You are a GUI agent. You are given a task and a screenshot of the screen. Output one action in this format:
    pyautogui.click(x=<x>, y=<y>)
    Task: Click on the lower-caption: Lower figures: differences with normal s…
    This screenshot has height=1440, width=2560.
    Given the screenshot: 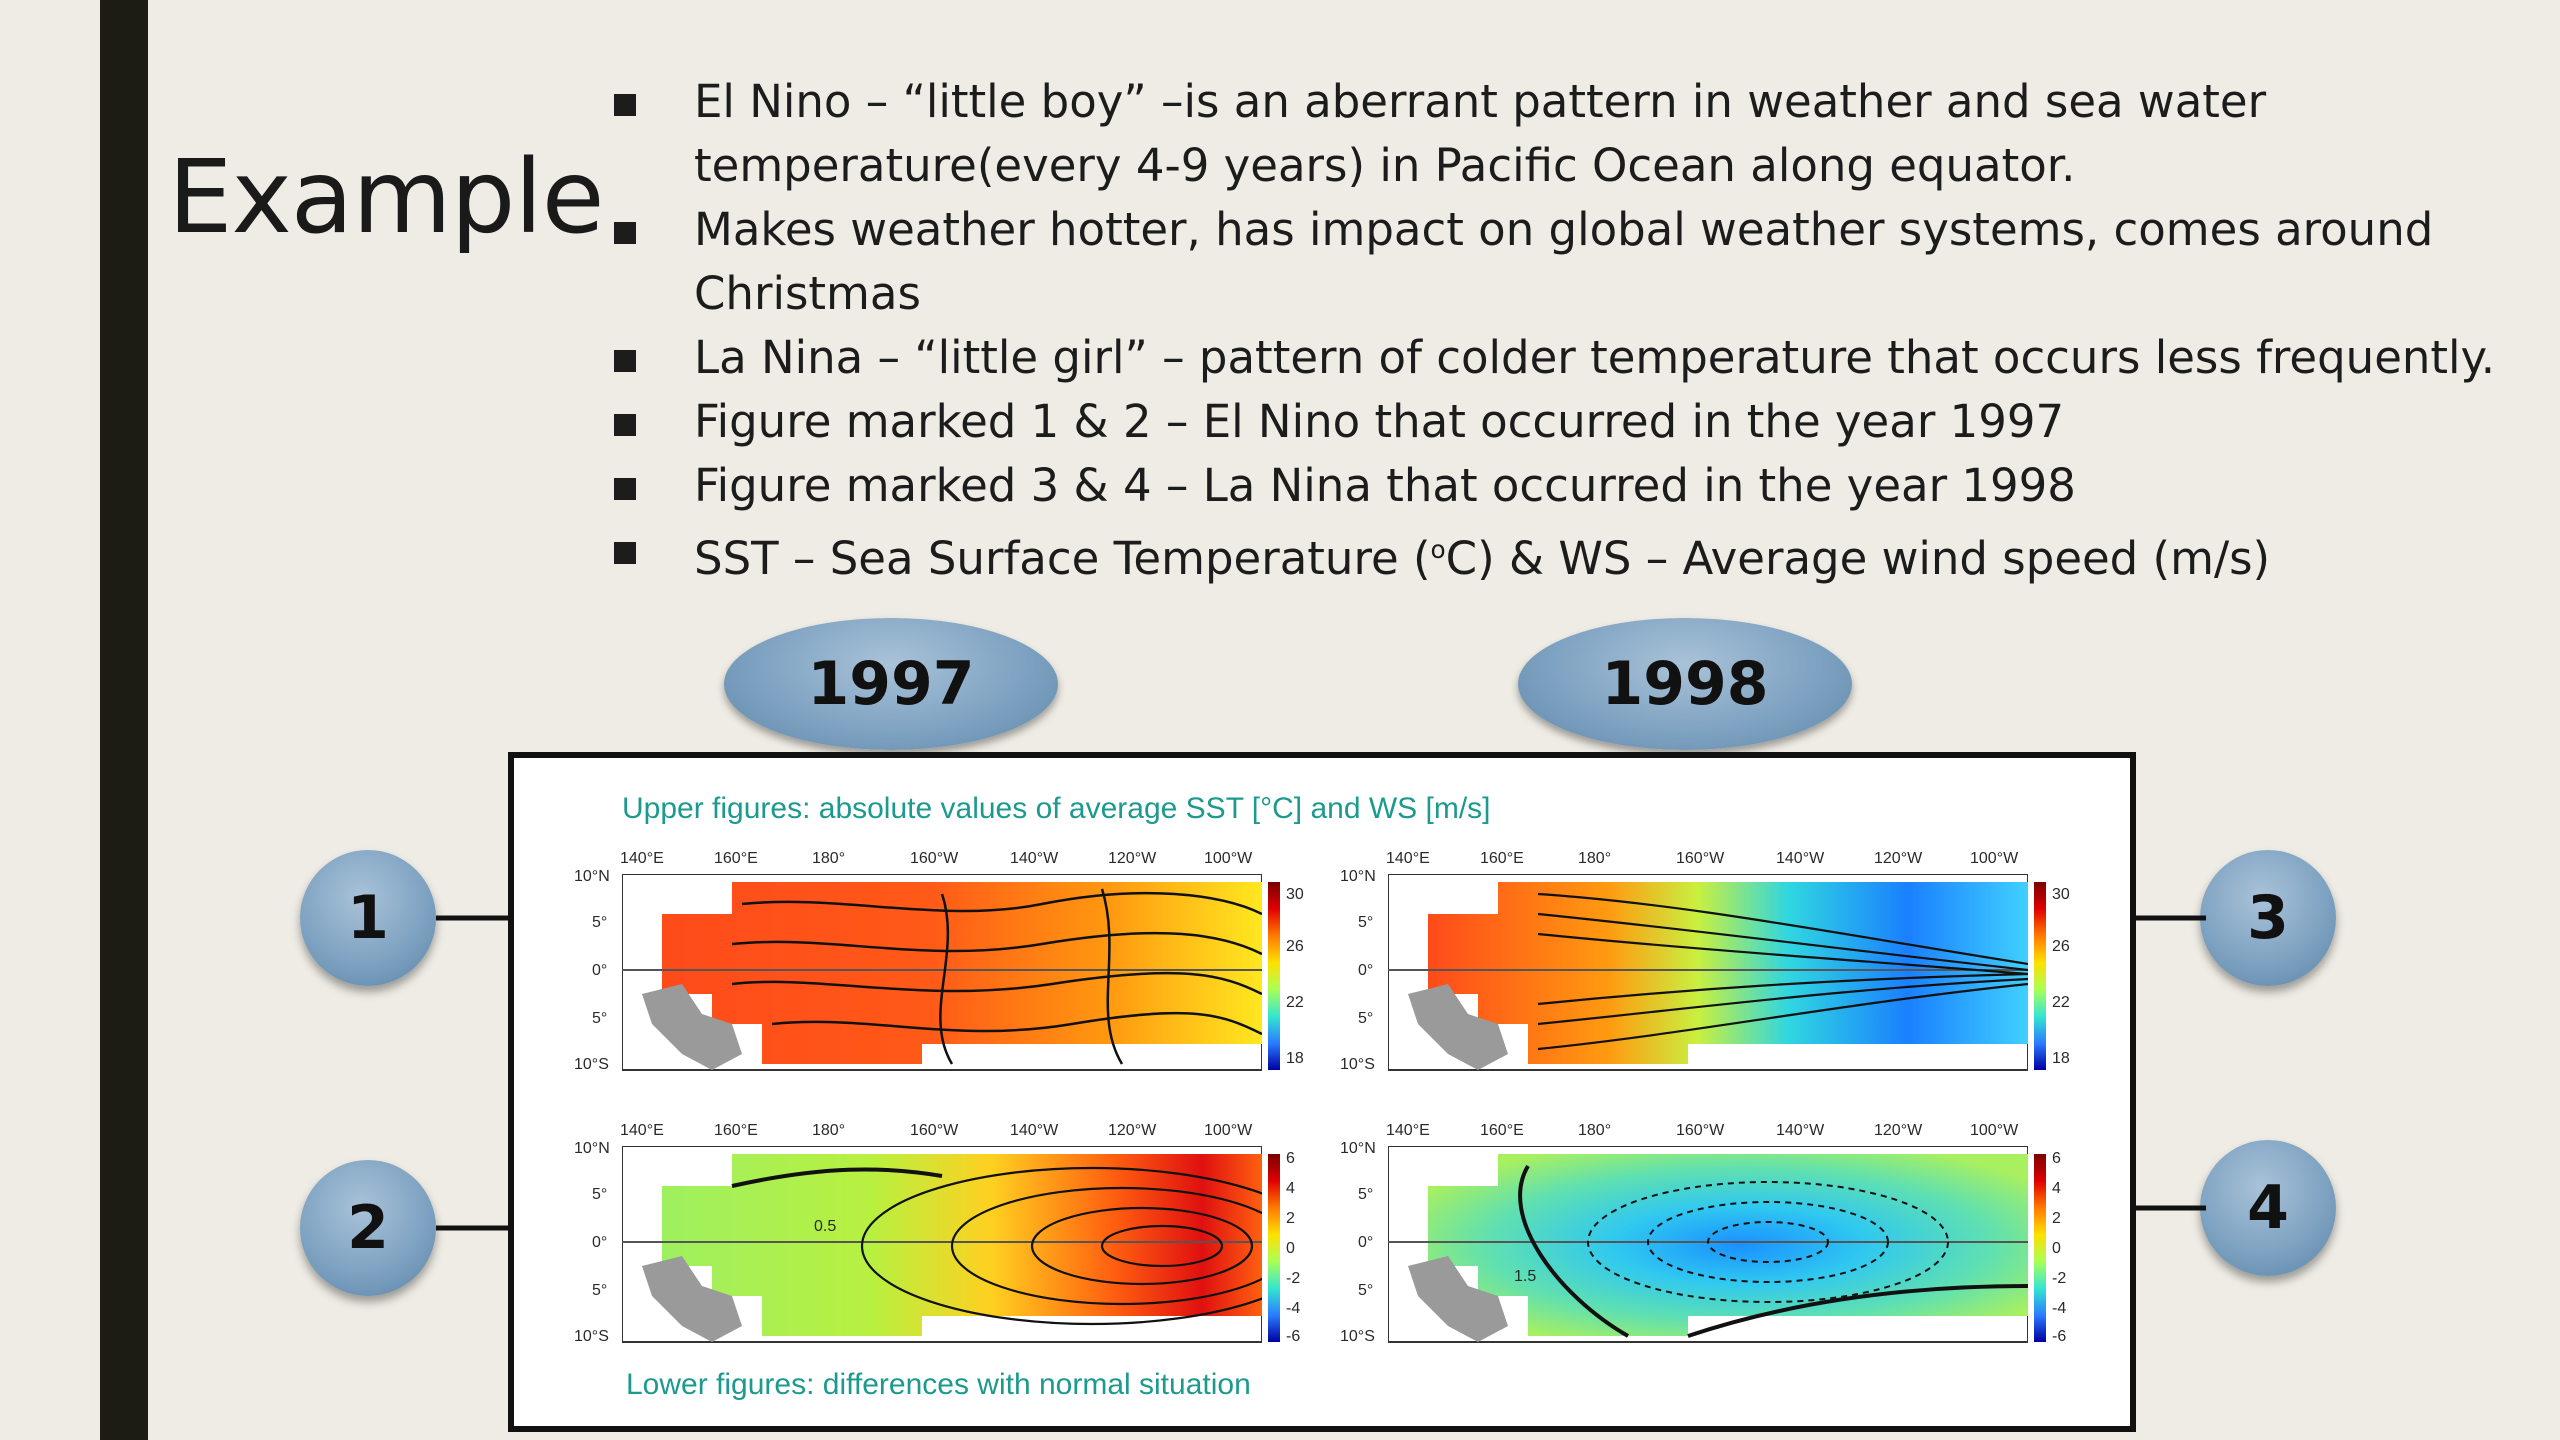 What is the action you would take?
    pyautogui.click(x=938, y=1384)
    